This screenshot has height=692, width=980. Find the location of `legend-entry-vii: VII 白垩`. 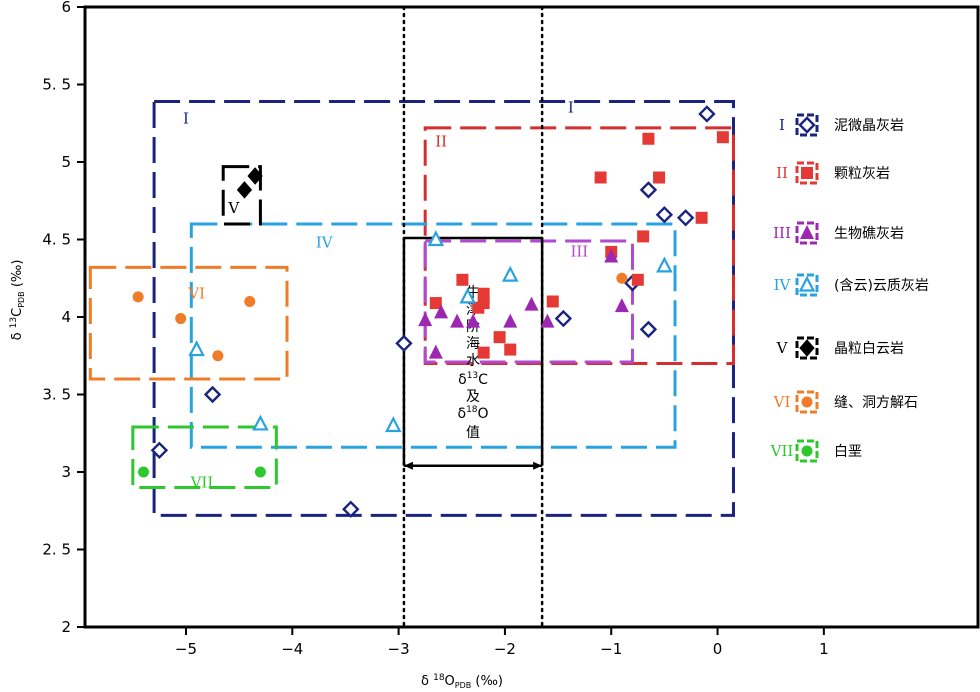

legend-entry-vii: VII 白垩 is located at coordinates (816, 451).